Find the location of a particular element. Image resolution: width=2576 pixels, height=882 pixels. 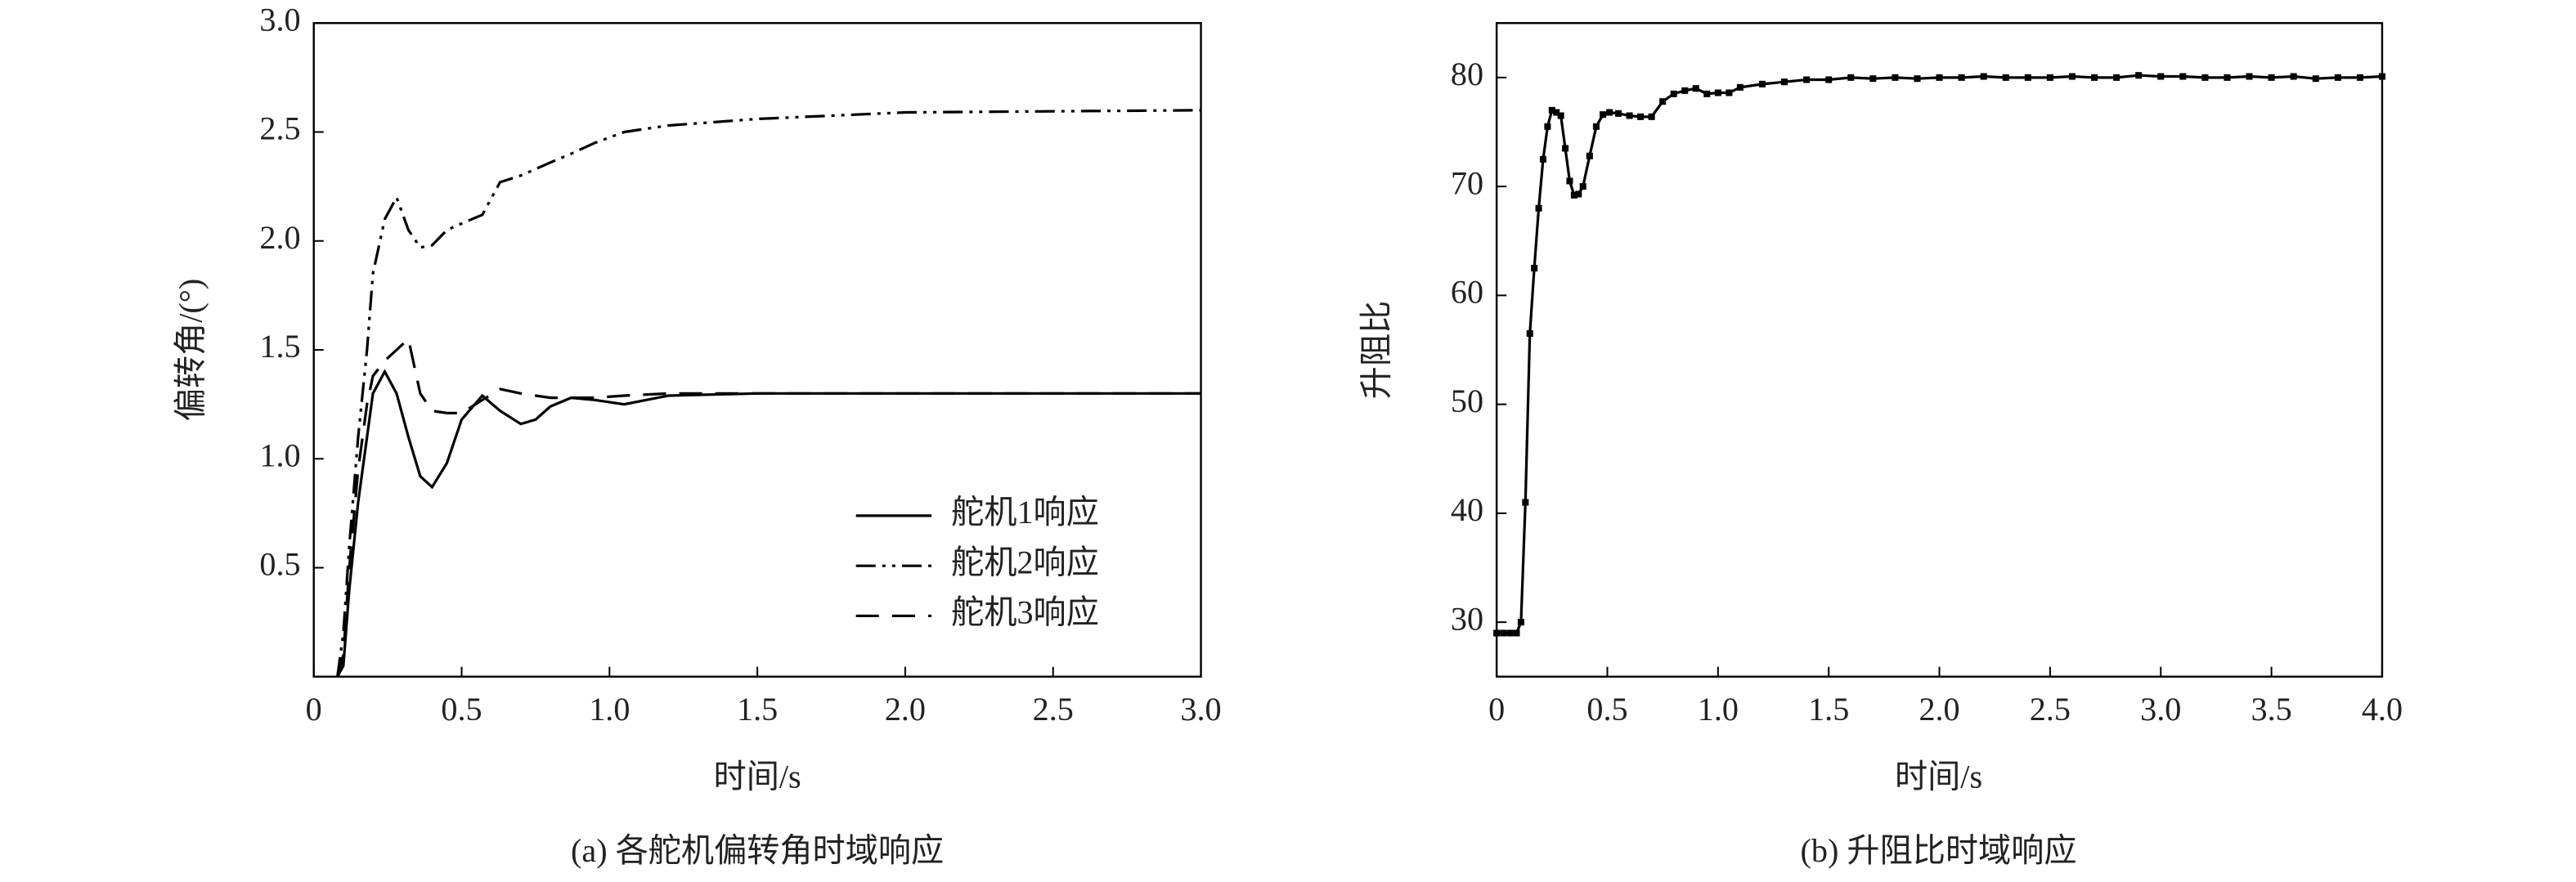

caption: (b) 升阻比时域响应 is located at coordinates (1939, 850).